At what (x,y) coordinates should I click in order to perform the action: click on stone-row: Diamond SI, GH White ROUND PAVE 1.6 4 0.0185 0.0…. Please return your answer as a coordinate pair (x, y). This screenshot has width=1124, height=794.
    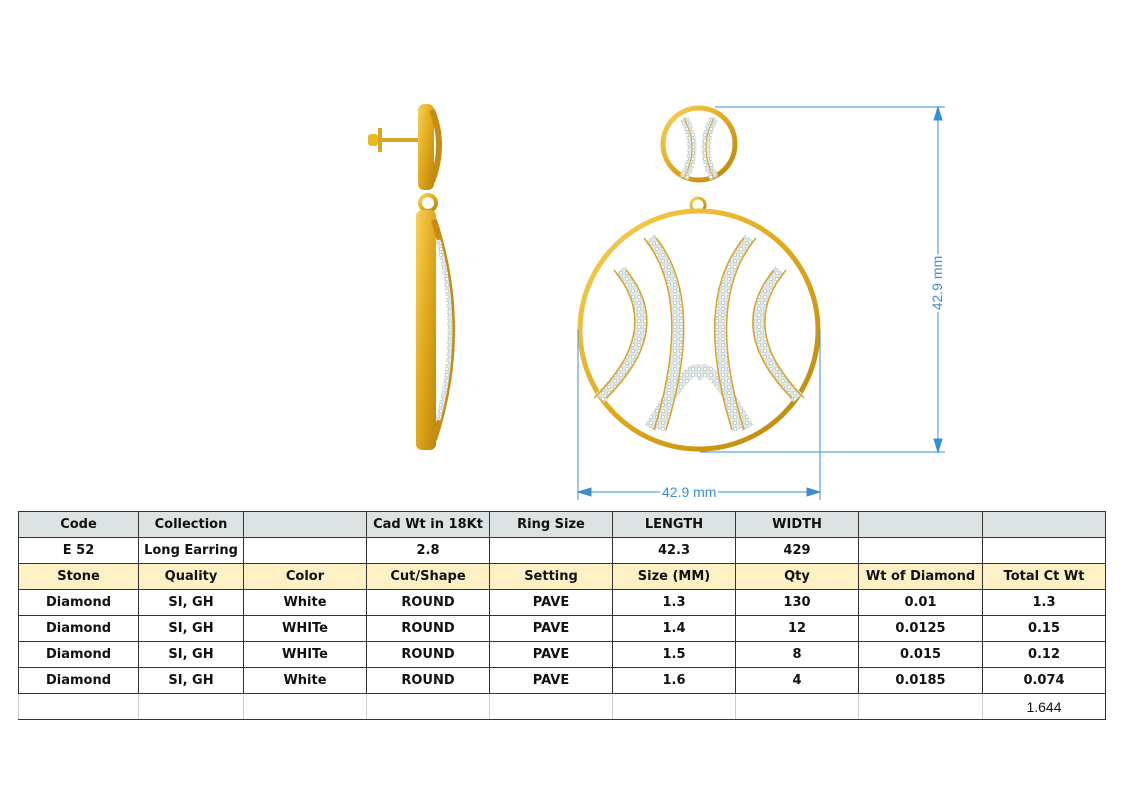
    Looking at the image, I should click on (562, 680).